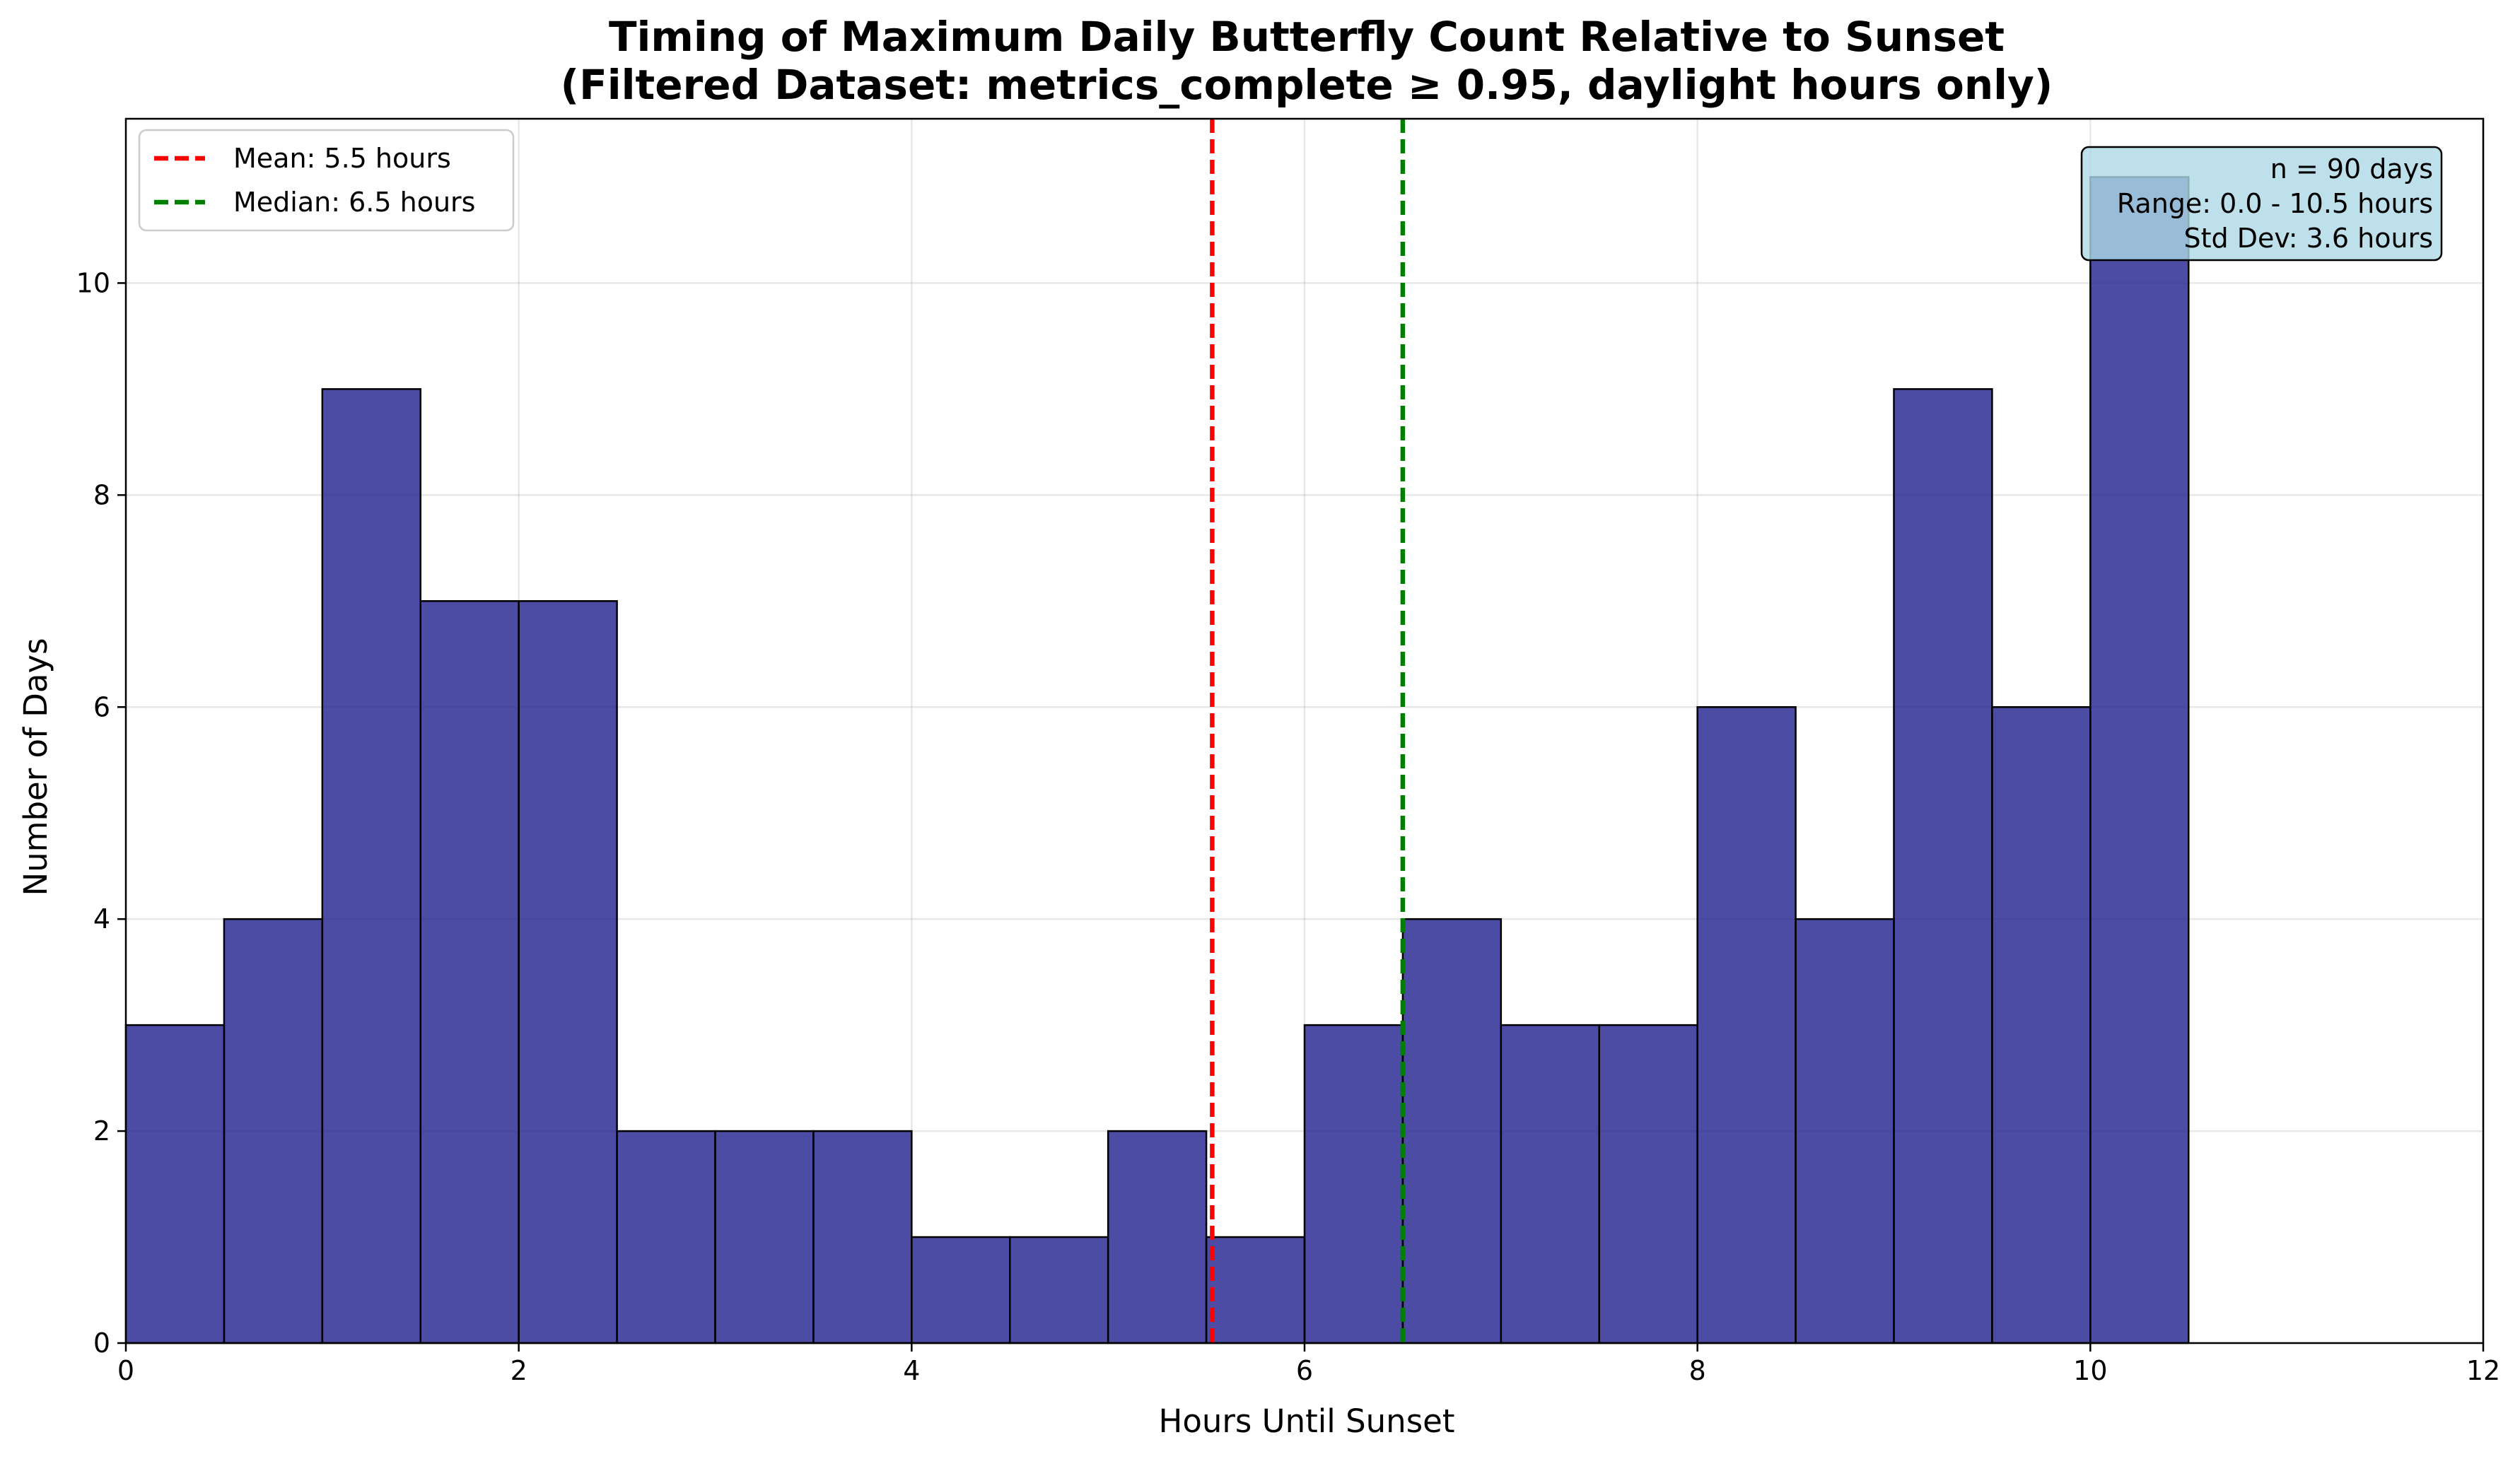 The image size is (2520, 1459). I want to click on stats-box-background, so click(2261, 204).